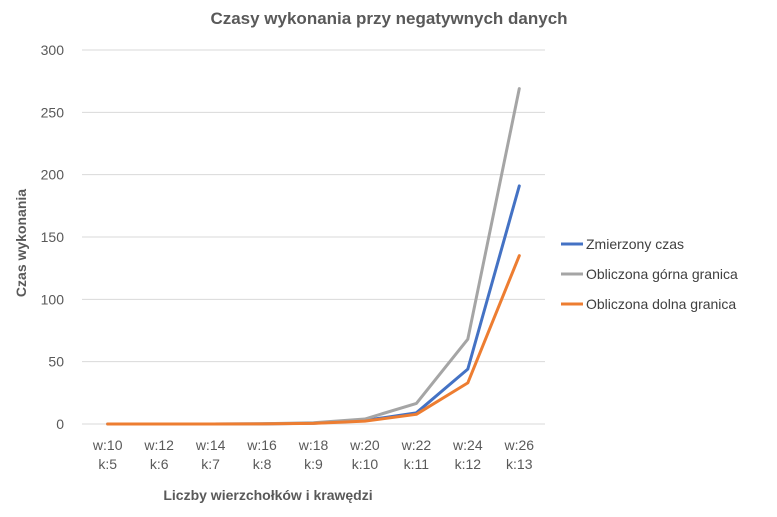 The width and height of the screenshot is (777, 517). I want to click on x-tick-label-line: k:11, so click(417, 464).